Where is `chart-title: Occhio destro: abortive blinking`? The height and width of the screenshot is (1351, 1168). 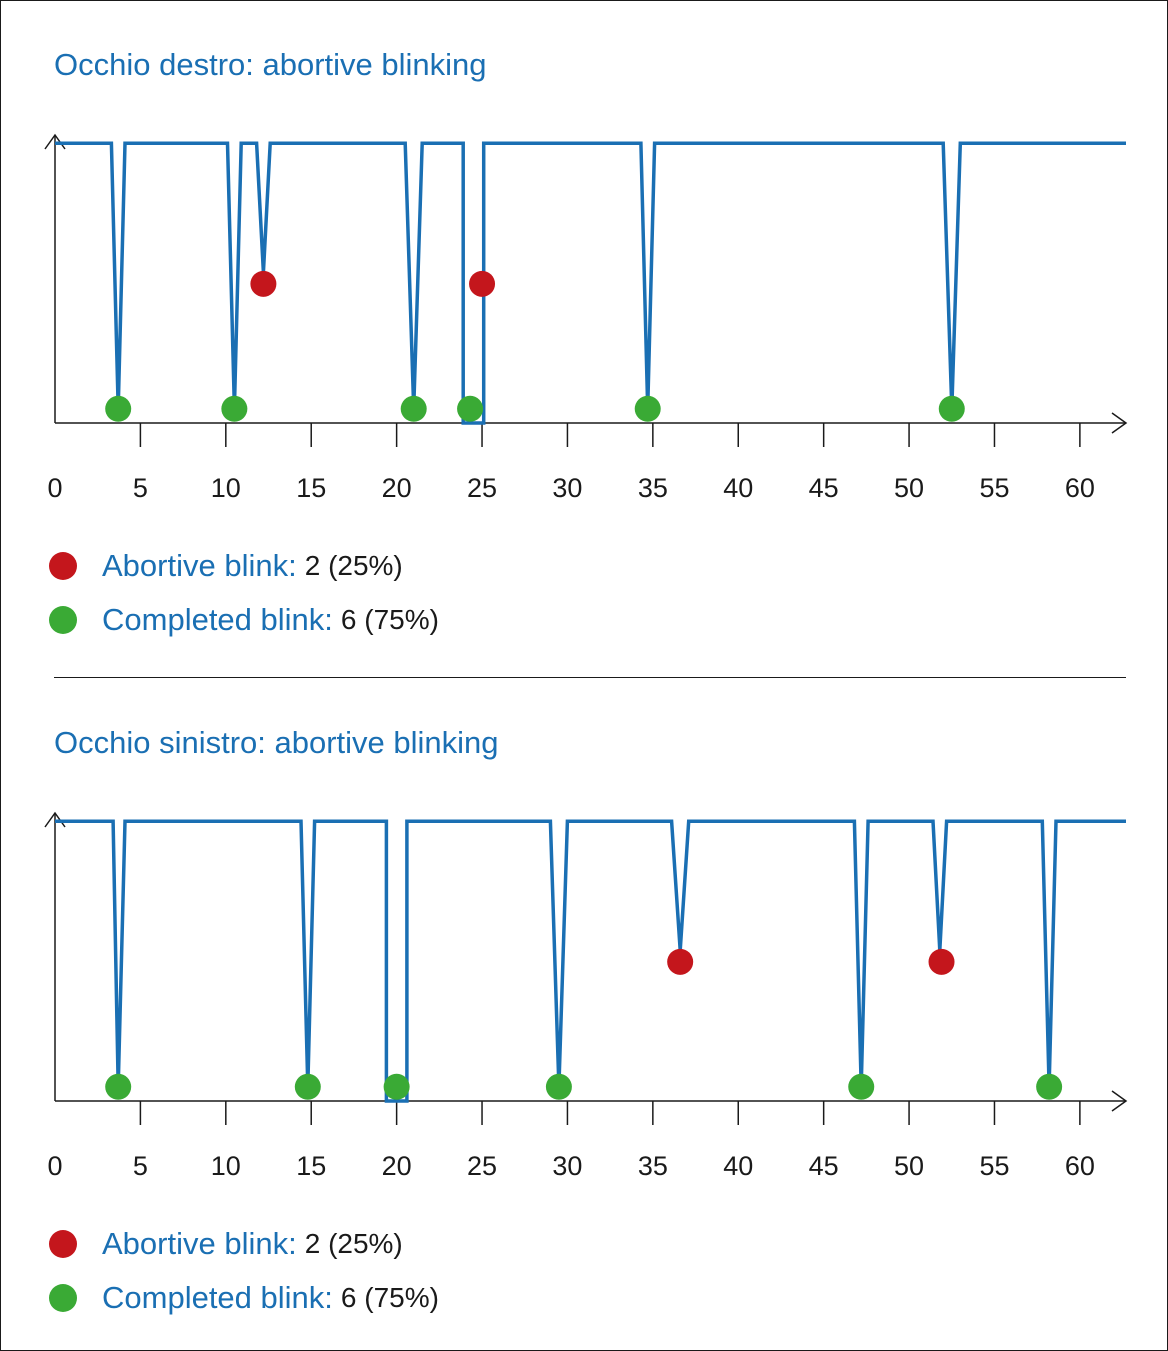
chart-title: Occhio destro: abortive blinking is located at coordinates (270, 64).